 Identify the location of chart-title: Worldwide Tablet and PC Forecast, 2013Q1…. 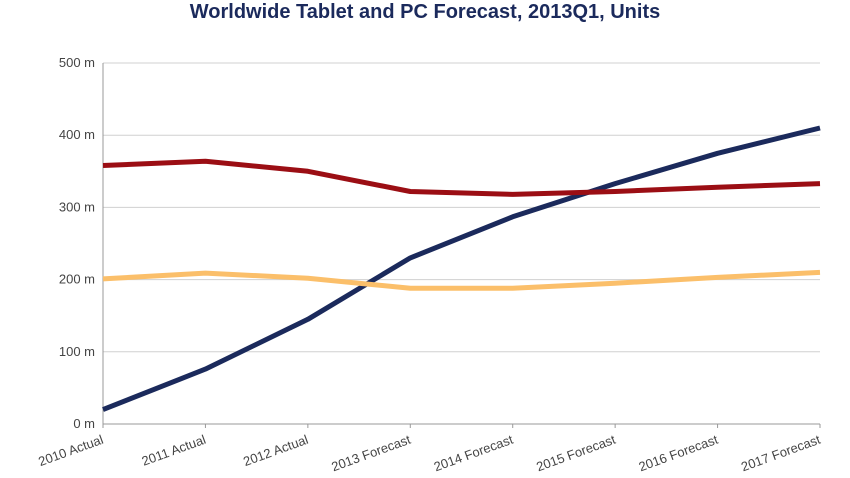
(425, 12).